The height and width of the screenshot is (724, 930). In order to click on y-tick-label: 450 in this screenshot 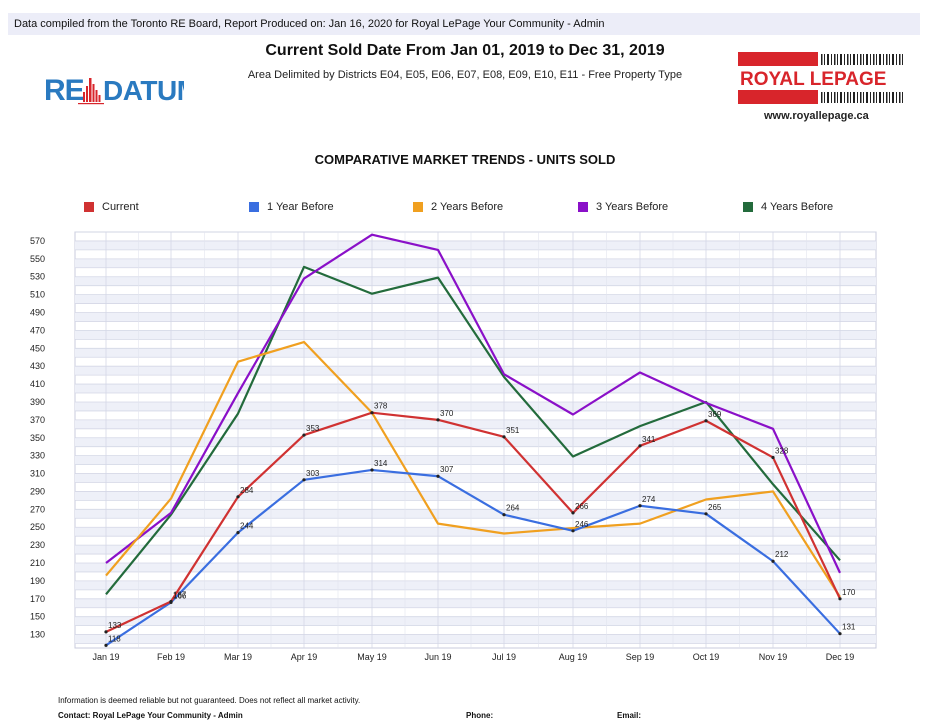, I will do `click(37, 348)`.